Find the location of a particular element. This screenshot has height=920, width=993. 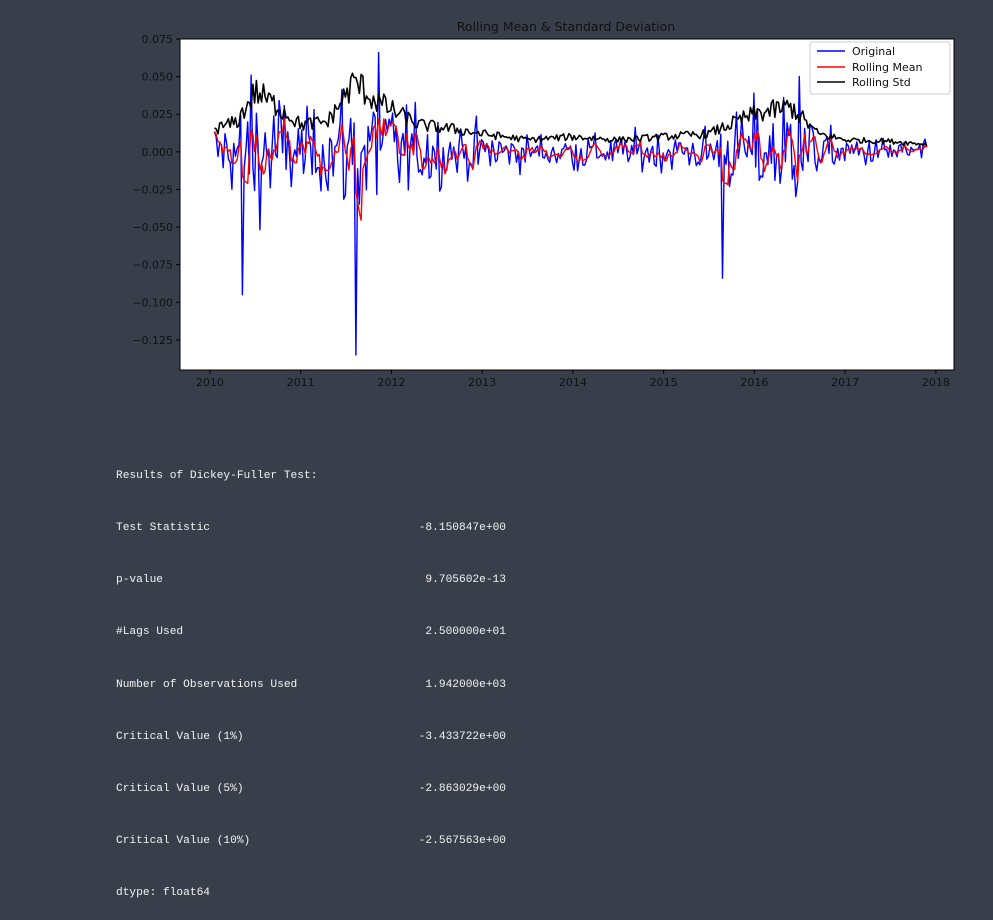

df-row-observations-used: Number of Observations Used 1.942000e+03 is located at coordinates (311, 685).